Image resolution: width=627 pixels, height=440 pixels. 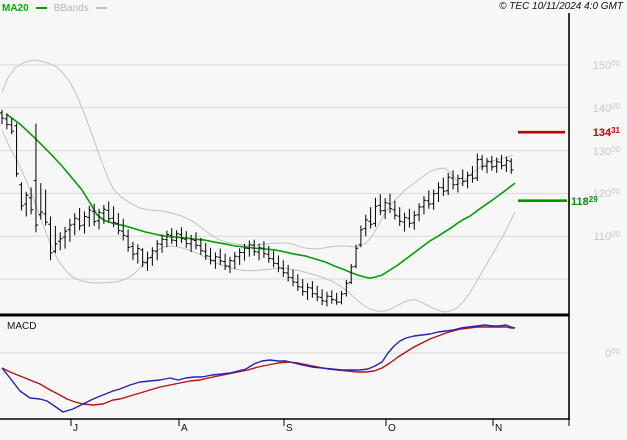 I want to click on ma20-legend-swatch, so click(x=41, y=8).